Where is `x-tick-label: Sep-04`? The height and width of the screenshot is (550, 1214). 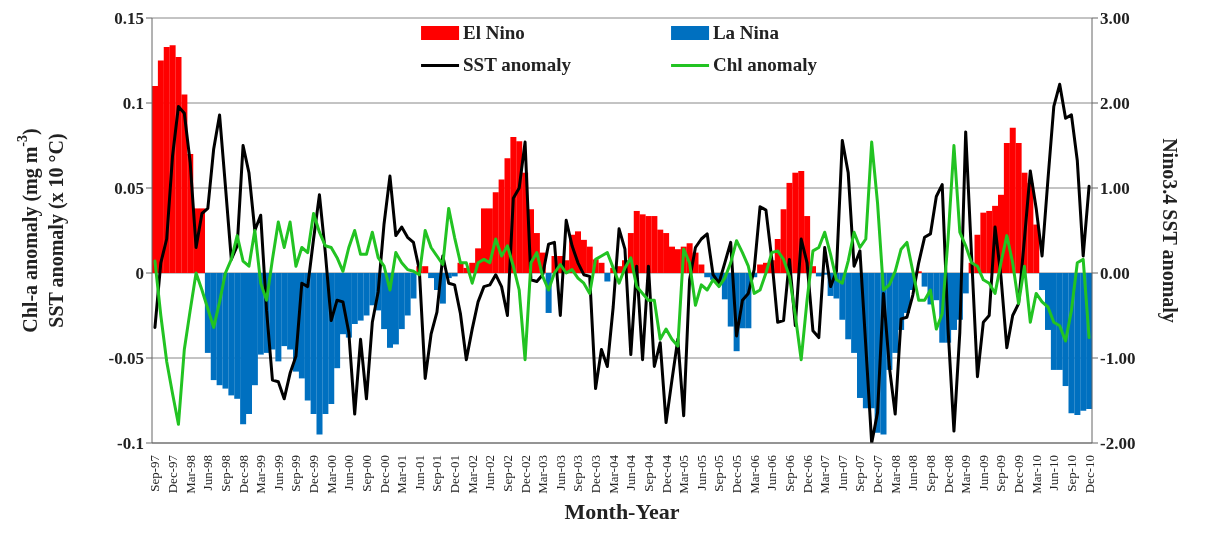 x-tick-label: Sep-04 is located at coordinates (648, 473).